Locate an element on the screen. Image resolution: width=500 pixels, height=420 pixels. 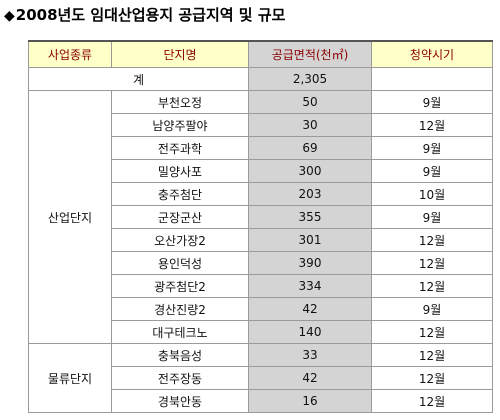
group-type-logistics: 물류단지 is located at coordinates (70, 378).